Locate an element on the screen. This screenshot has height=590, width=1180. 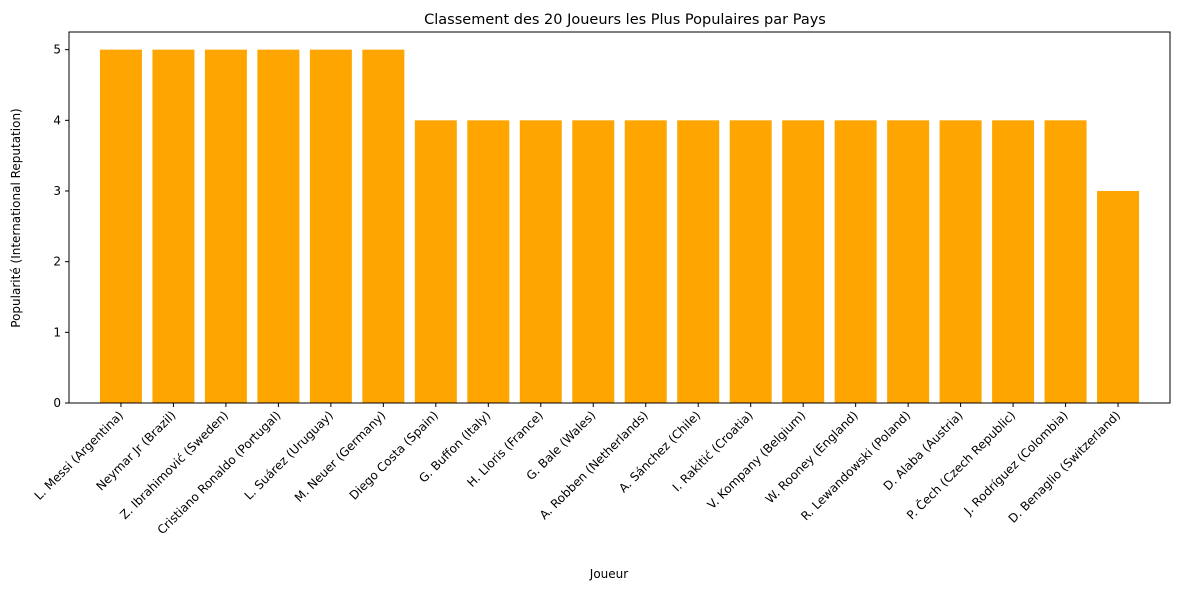
y-tick-label: 2 is located at coordinates (57, 262).